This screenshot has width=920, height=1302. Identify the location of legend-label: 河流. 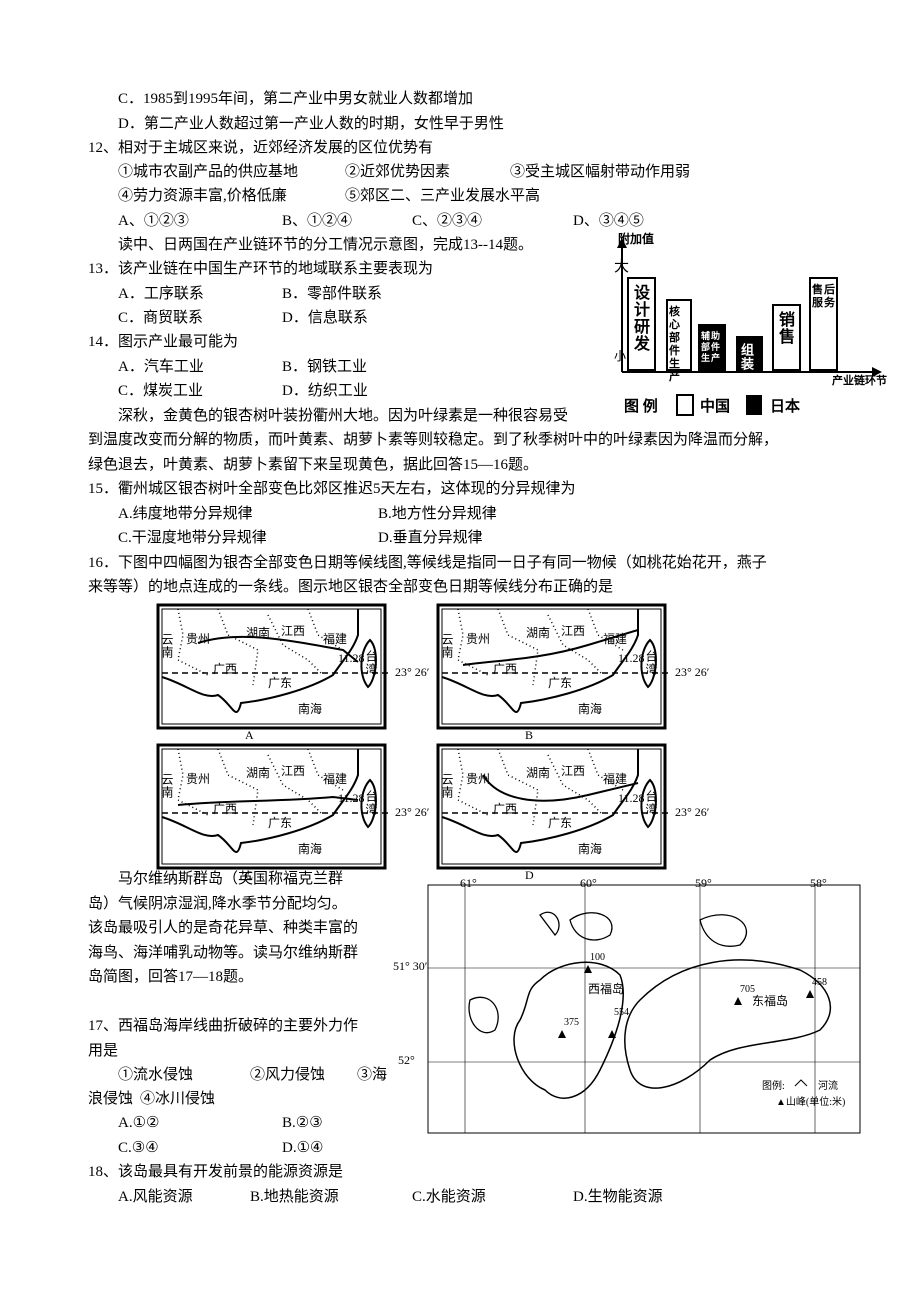
(828, 1086).